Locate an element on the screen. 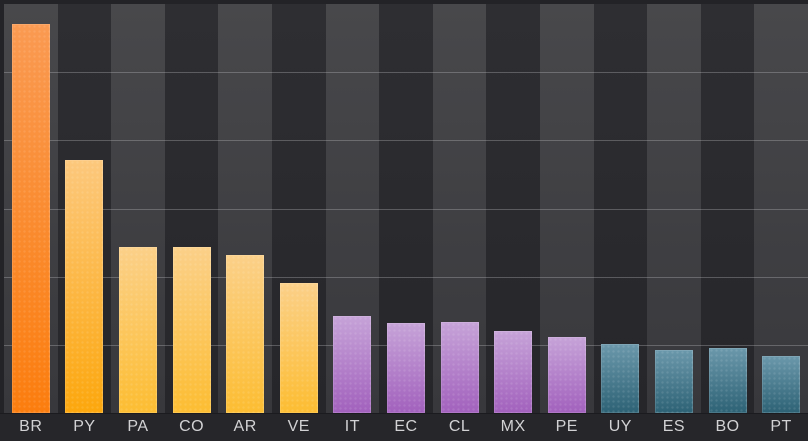 The image size is (808, 441). x-axis-label-br: BR is located at coordinates (31, 426).